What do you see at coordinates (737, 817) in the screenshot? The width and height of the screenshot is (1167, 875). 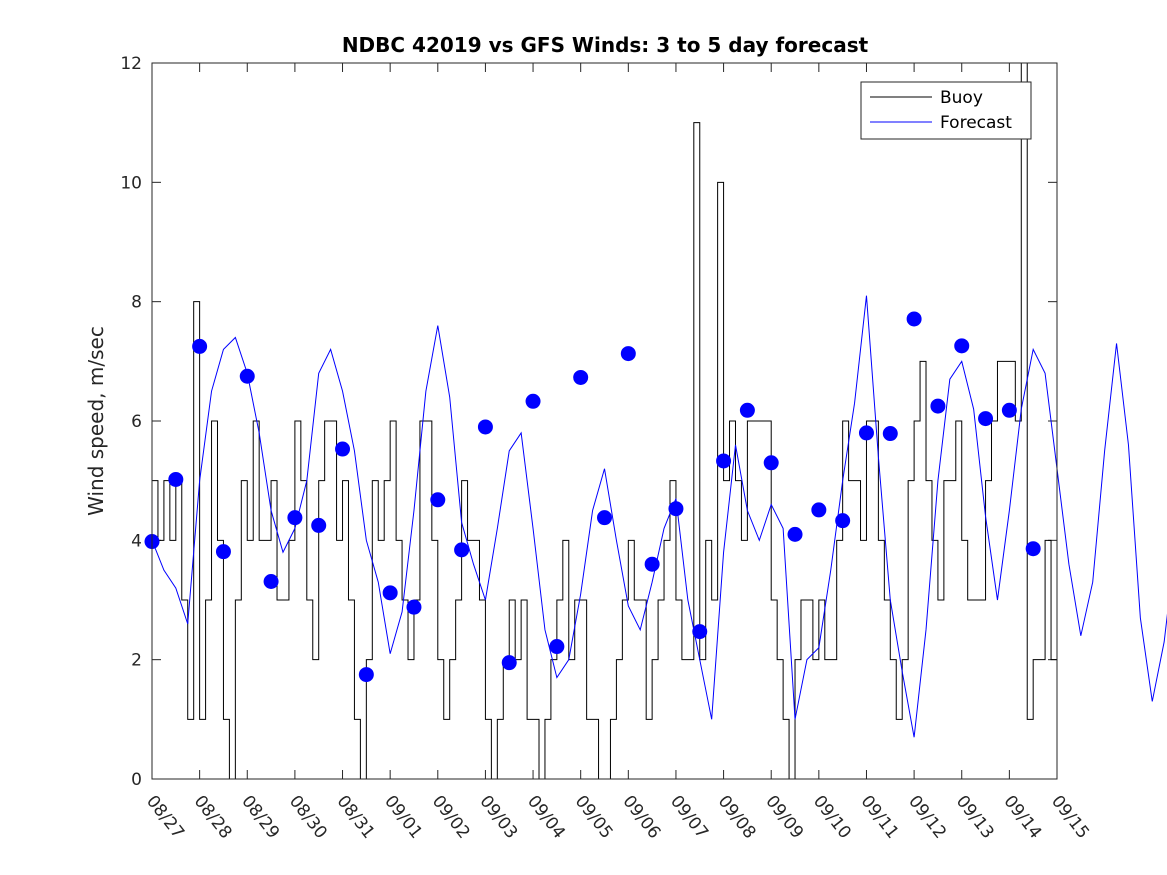 I see `x-tick-label-12: 09/08` at bounding box center [737, 817].